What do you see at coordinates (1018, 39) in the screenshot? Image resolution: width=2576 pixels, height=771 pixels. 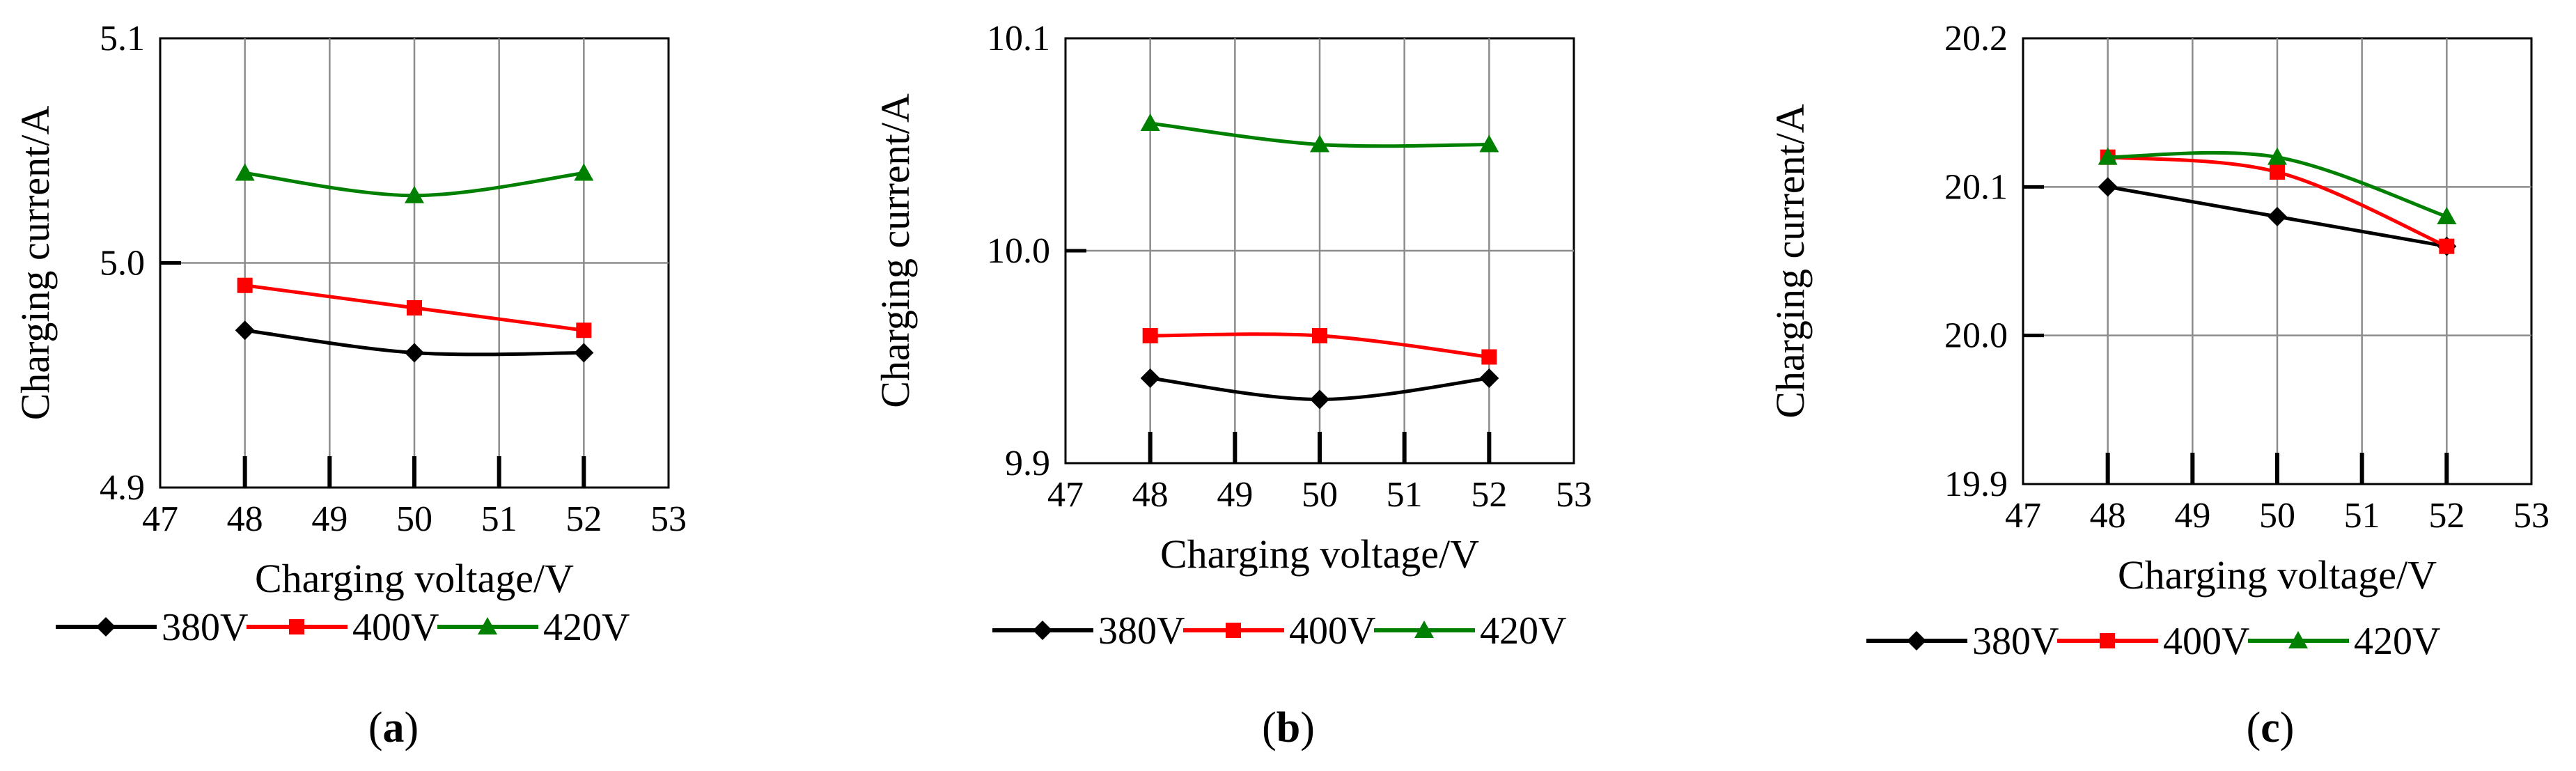 I see `y-tick-label: 10.1` at bounding box center [1018, 39].